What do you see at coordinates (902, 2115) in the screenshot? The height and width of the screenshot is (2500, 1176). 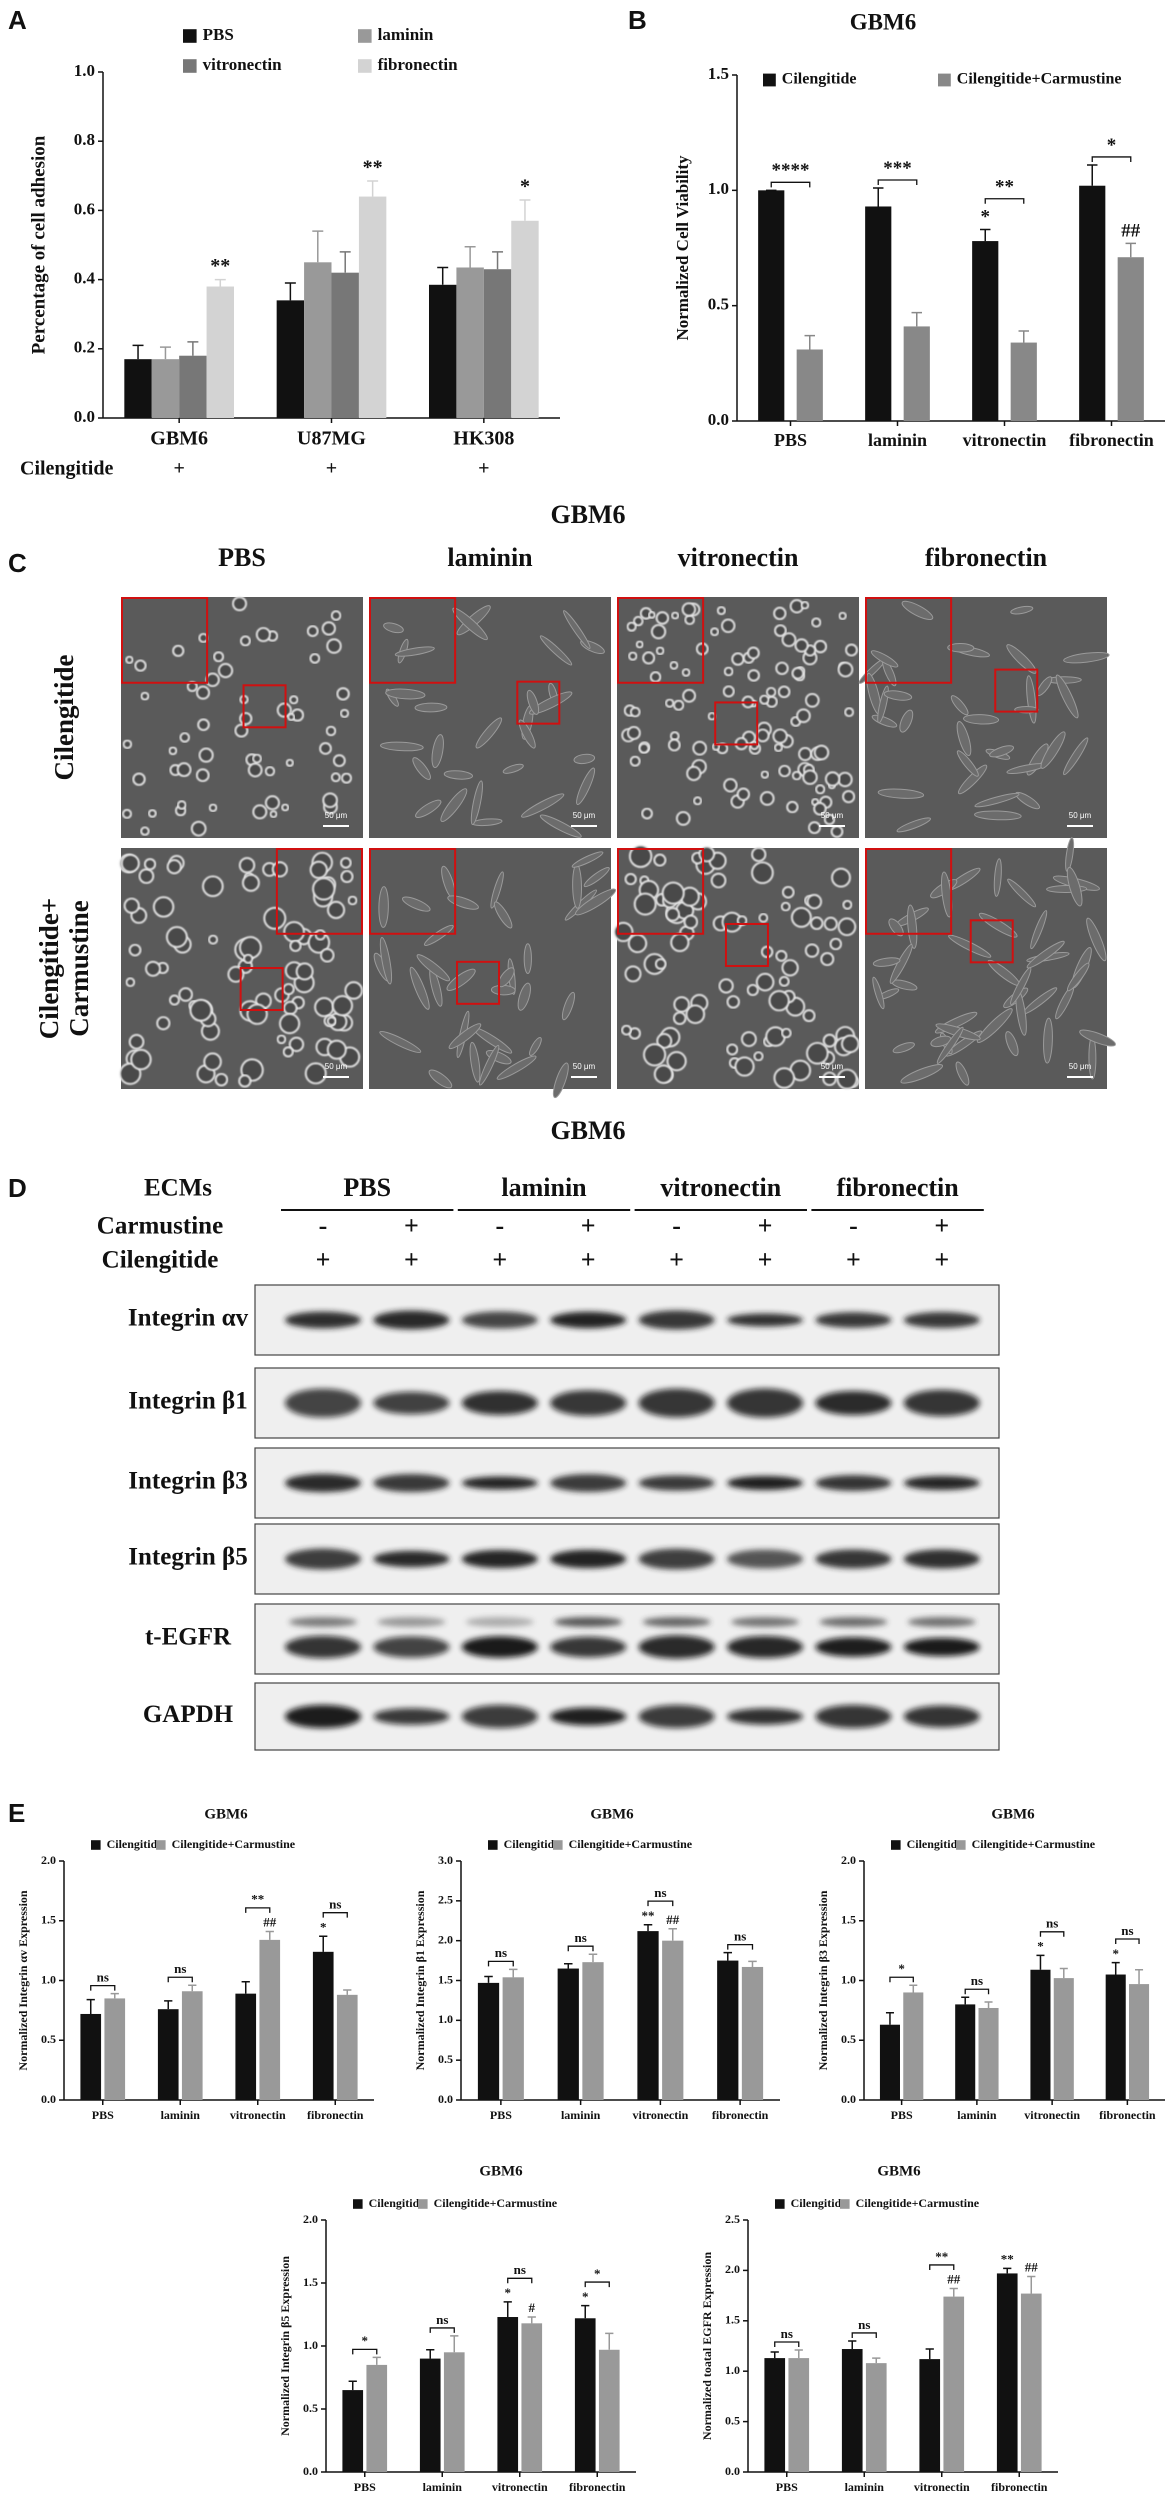 I see `x-tick-label: PBS` at bounding box center [902, 2115].